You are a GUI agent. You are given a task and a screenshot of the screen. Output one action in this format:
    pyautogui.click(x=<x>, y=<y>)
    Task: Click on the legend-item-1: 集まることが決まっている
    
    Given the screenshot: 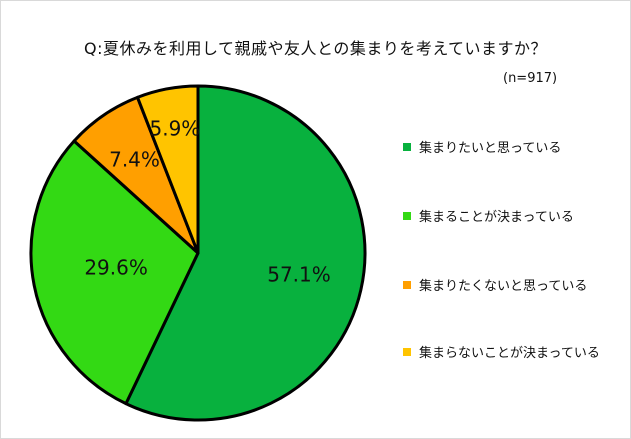 What is the action you would take?
    pyautogui.click(x=488, y=215)
    